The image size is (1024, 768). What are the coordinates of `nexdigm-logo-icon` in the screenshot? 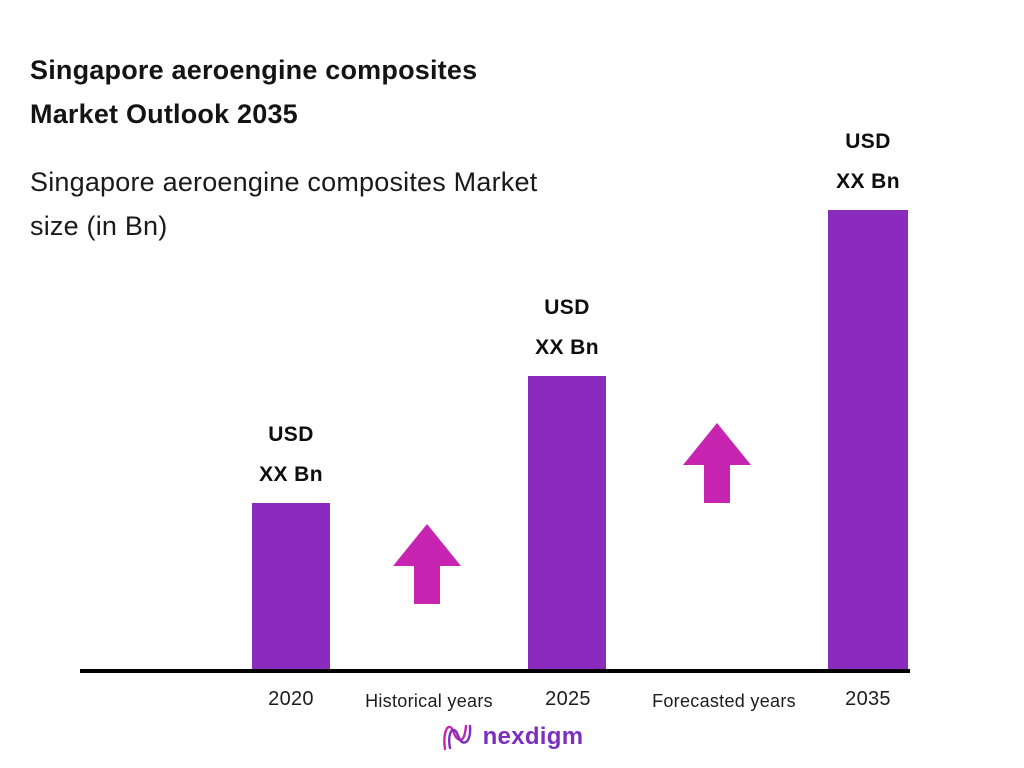 It's located at (456, 737).